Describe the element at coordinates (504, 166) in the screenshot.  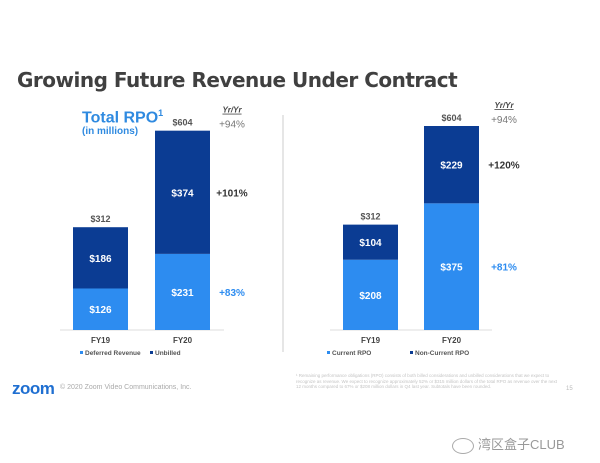
I see `yoy-non-current-rpo: +120%` at that location.